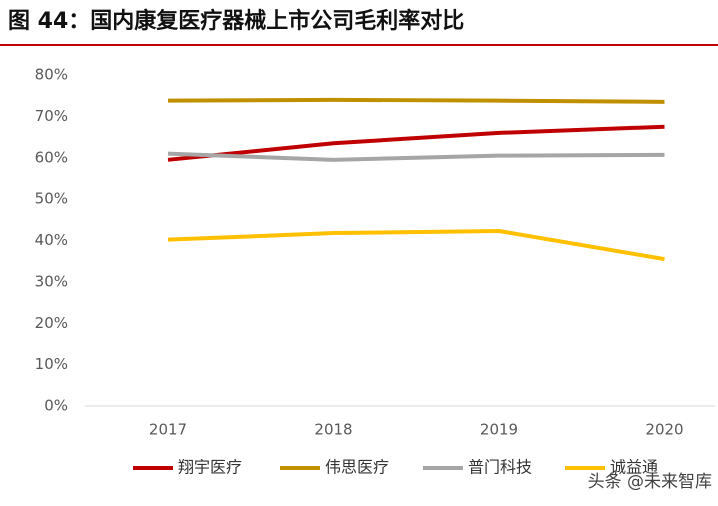  Describe the element at coordinates (51, 116) in the screenshot. I see `y-tick-label: 70%` at that location.